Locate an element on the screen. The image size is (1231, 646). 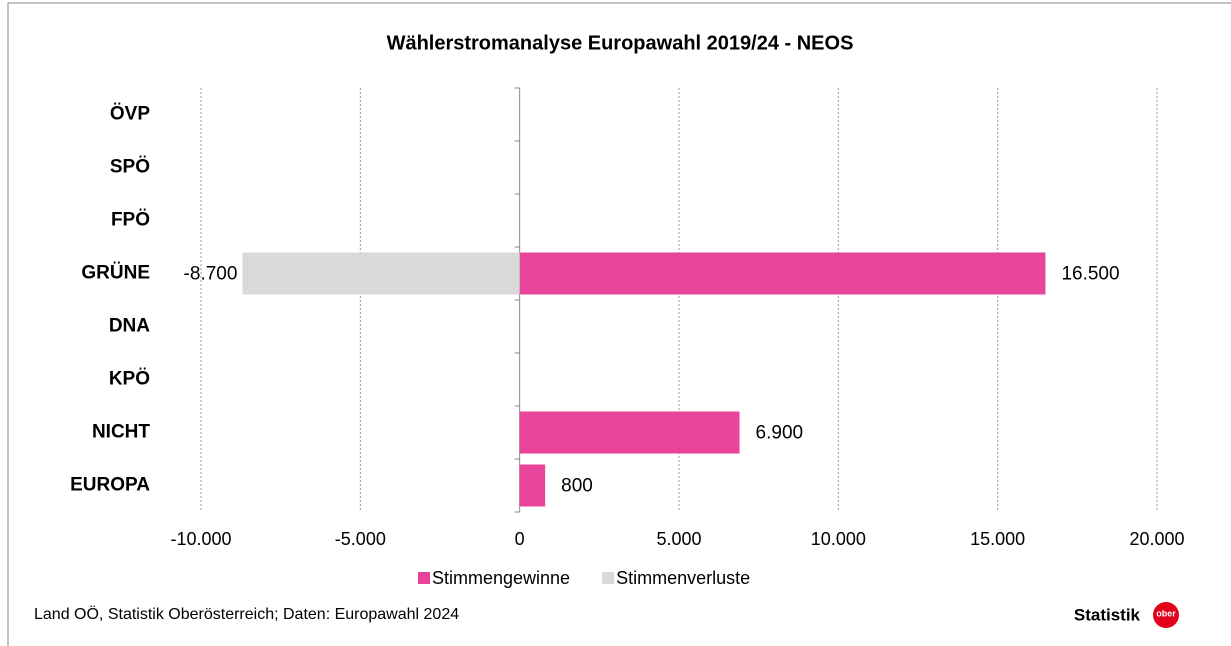
y-tick-label: KPÖ is located at coordinates (129, 379).